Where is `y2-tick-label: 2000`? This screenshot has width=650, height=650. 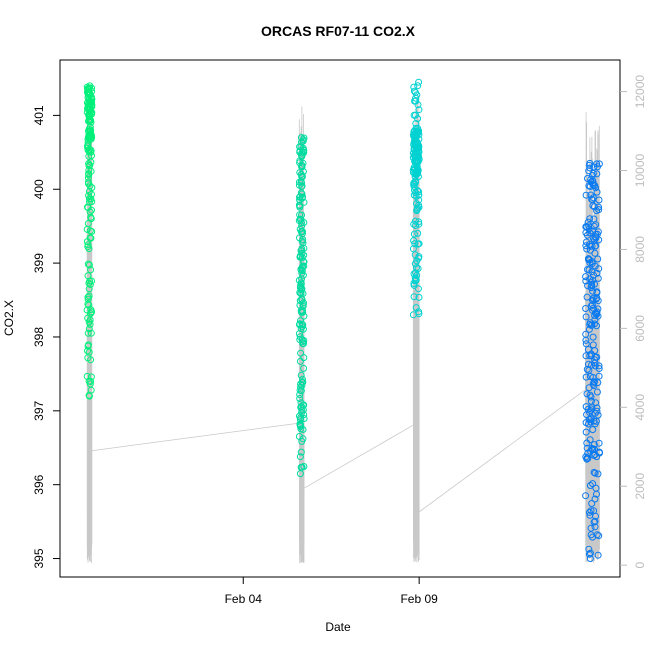 y2-tick-label: 2000 is located at coordinates (640, 486).